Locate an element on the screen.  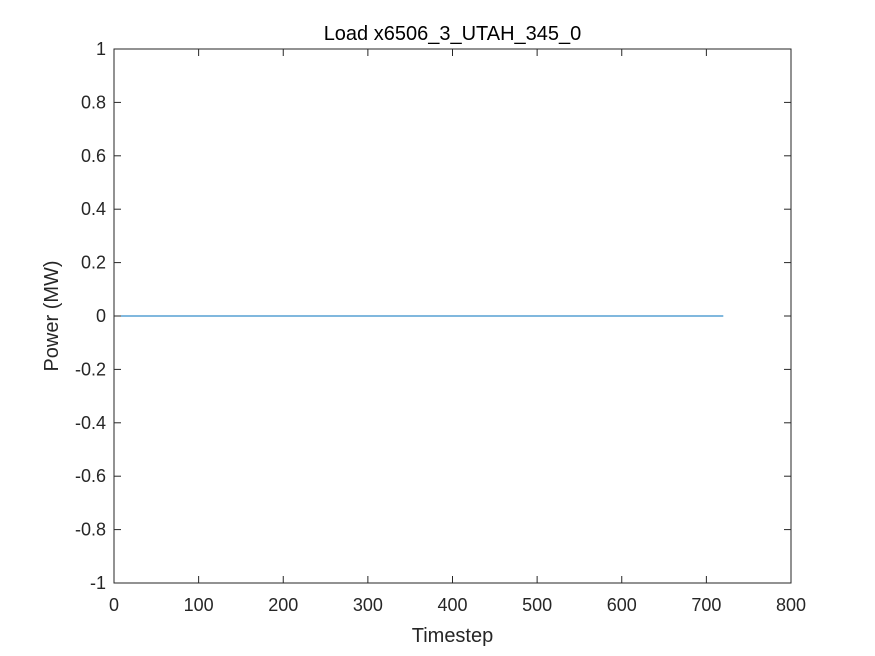
y-tick-label: -1 is located at coordinates (98, 583).